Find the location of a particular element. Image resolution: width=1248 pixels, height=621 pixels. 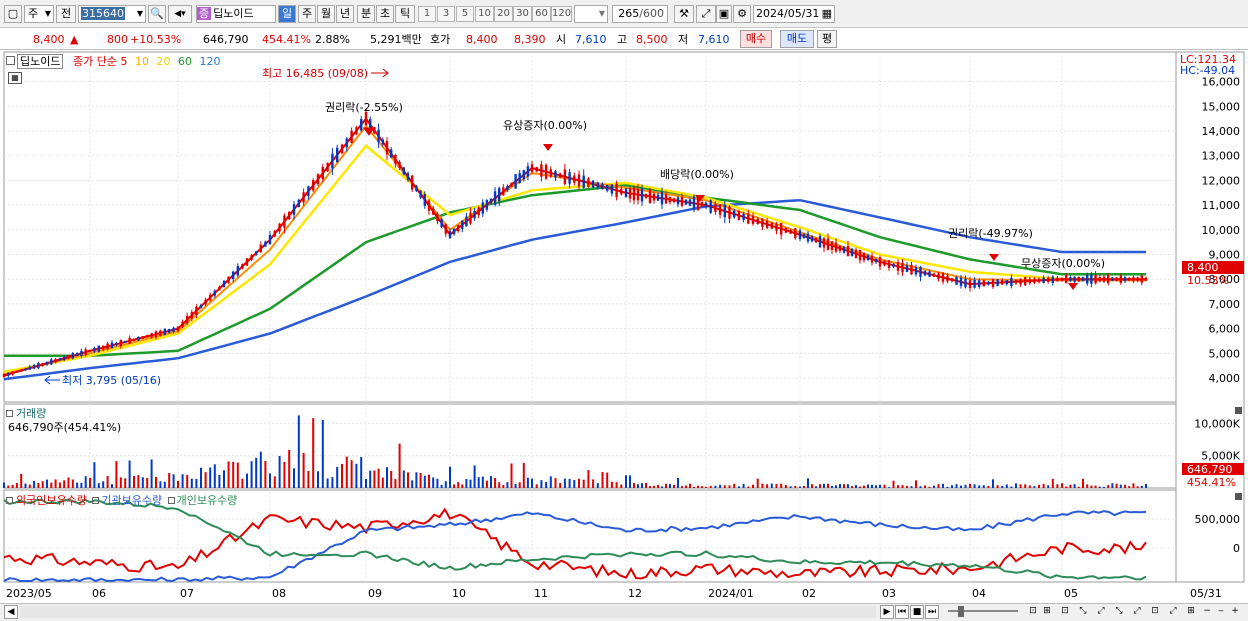

x-axis-label: 03 is located at coordinates (889, 593).